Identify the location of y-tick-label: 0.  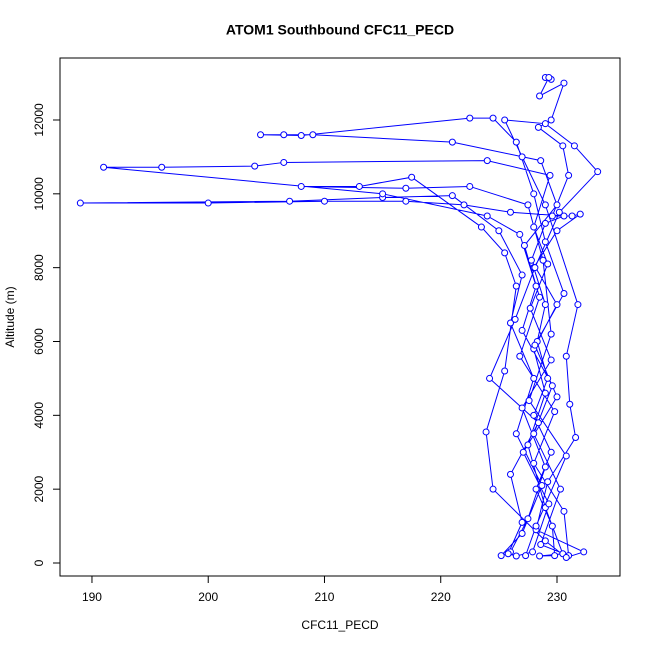
(39, 562).